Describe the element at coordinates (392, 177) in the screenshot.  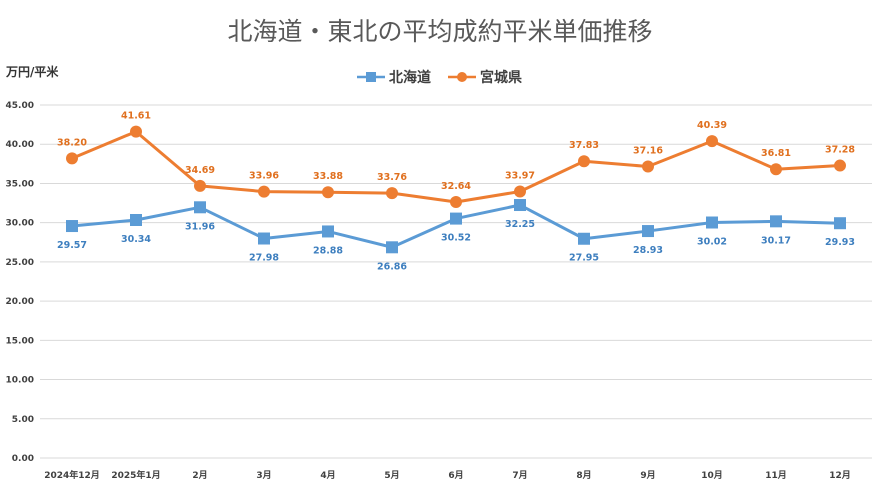
I see `data-label: 33.76` at that location.